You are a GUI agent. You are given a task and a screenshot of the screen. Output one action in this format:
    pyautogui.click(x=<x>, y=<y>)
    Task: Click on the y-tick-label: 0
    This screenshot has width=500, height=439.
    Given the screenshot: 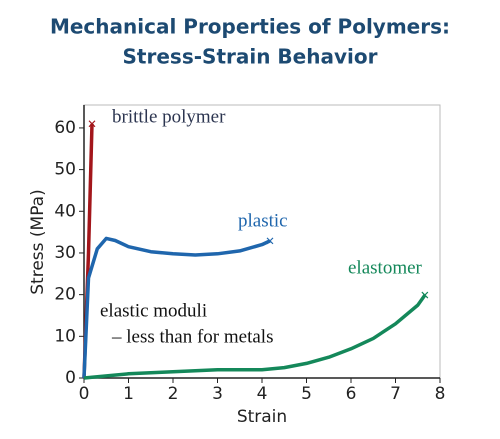 What is the action you would take?
    pyautogui.click(x=70, y=378)
    